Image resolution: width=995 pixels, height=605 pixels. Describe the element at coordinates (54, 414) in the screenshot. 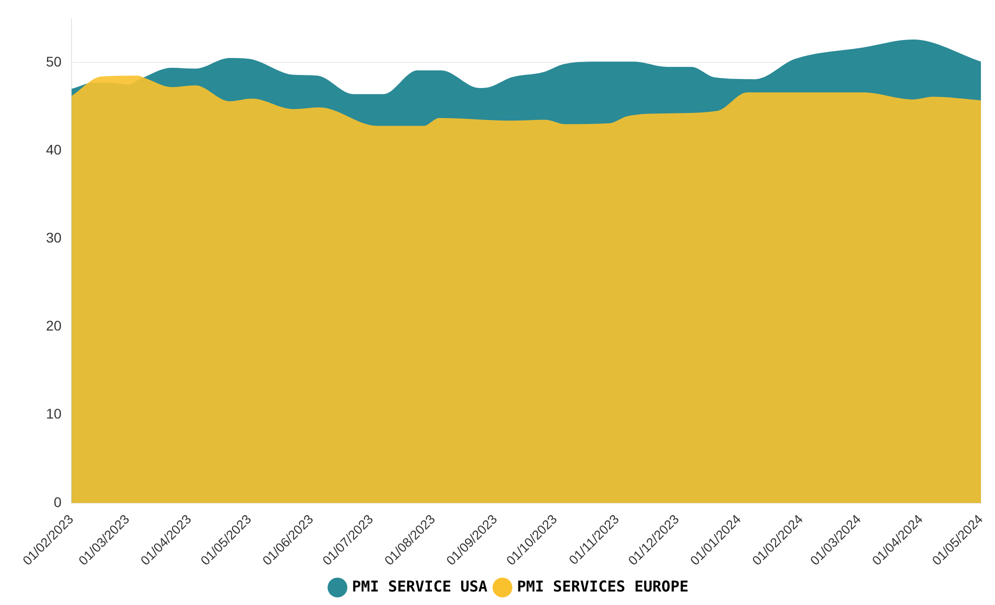

I see `y-tick-label: 10` at that location.